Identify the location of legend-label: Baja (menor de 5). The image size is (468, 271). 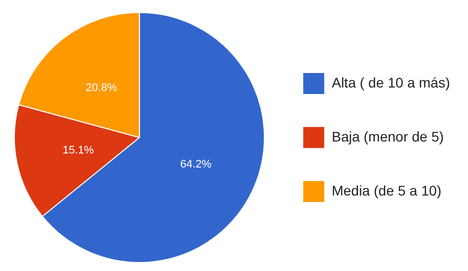
(388, 136).